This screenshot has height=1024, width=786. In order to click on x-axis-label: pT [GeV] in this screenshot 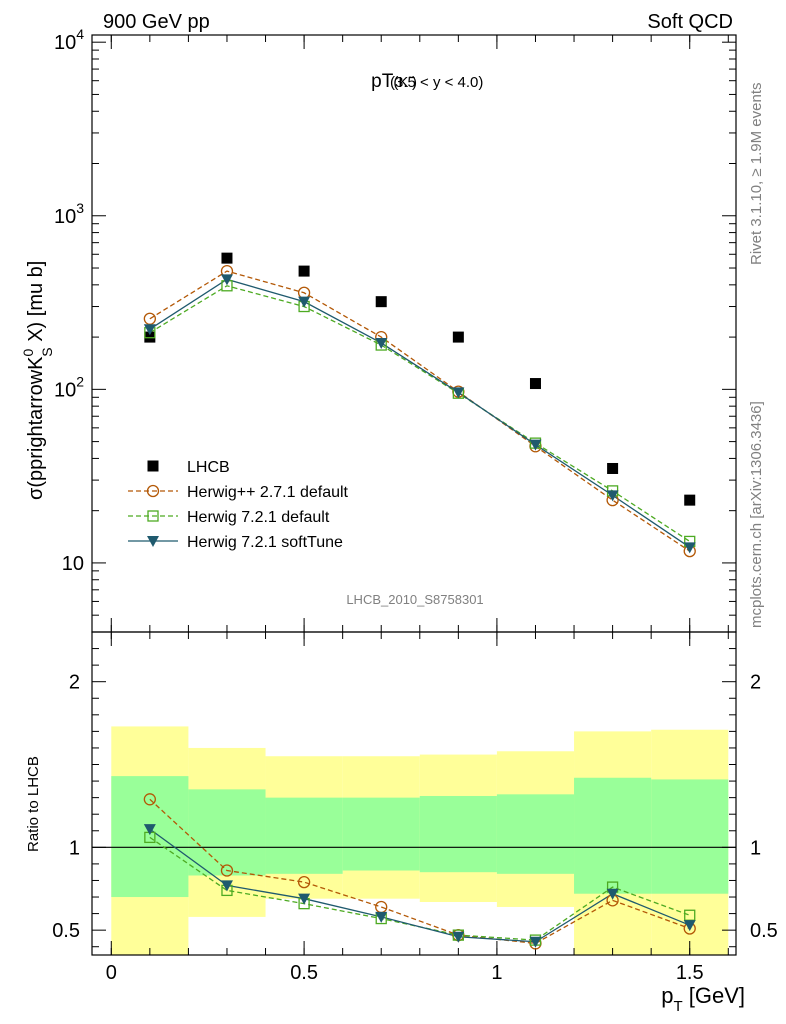, I will do `click(703, 999)`.